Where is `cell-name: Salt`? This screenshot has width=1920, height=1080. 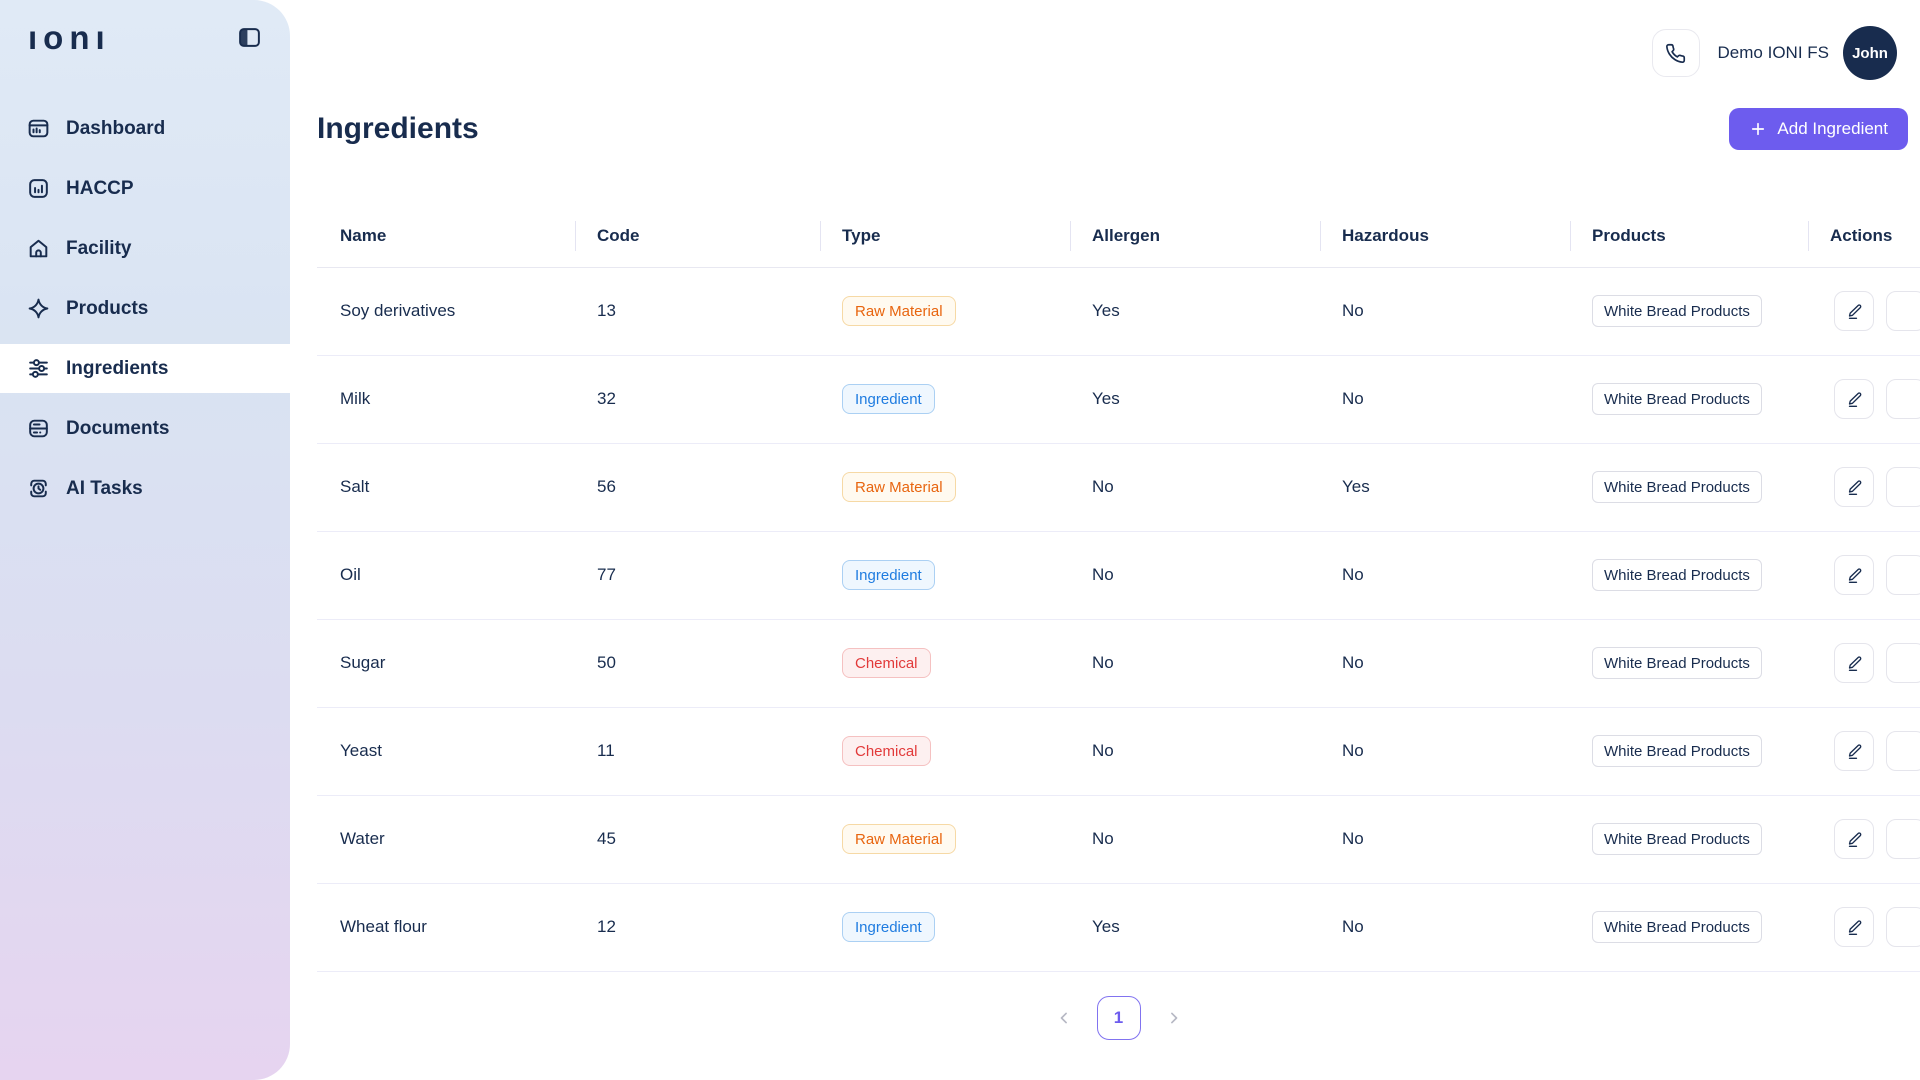
cell-name: Salt is located at coordinates (446, 487).